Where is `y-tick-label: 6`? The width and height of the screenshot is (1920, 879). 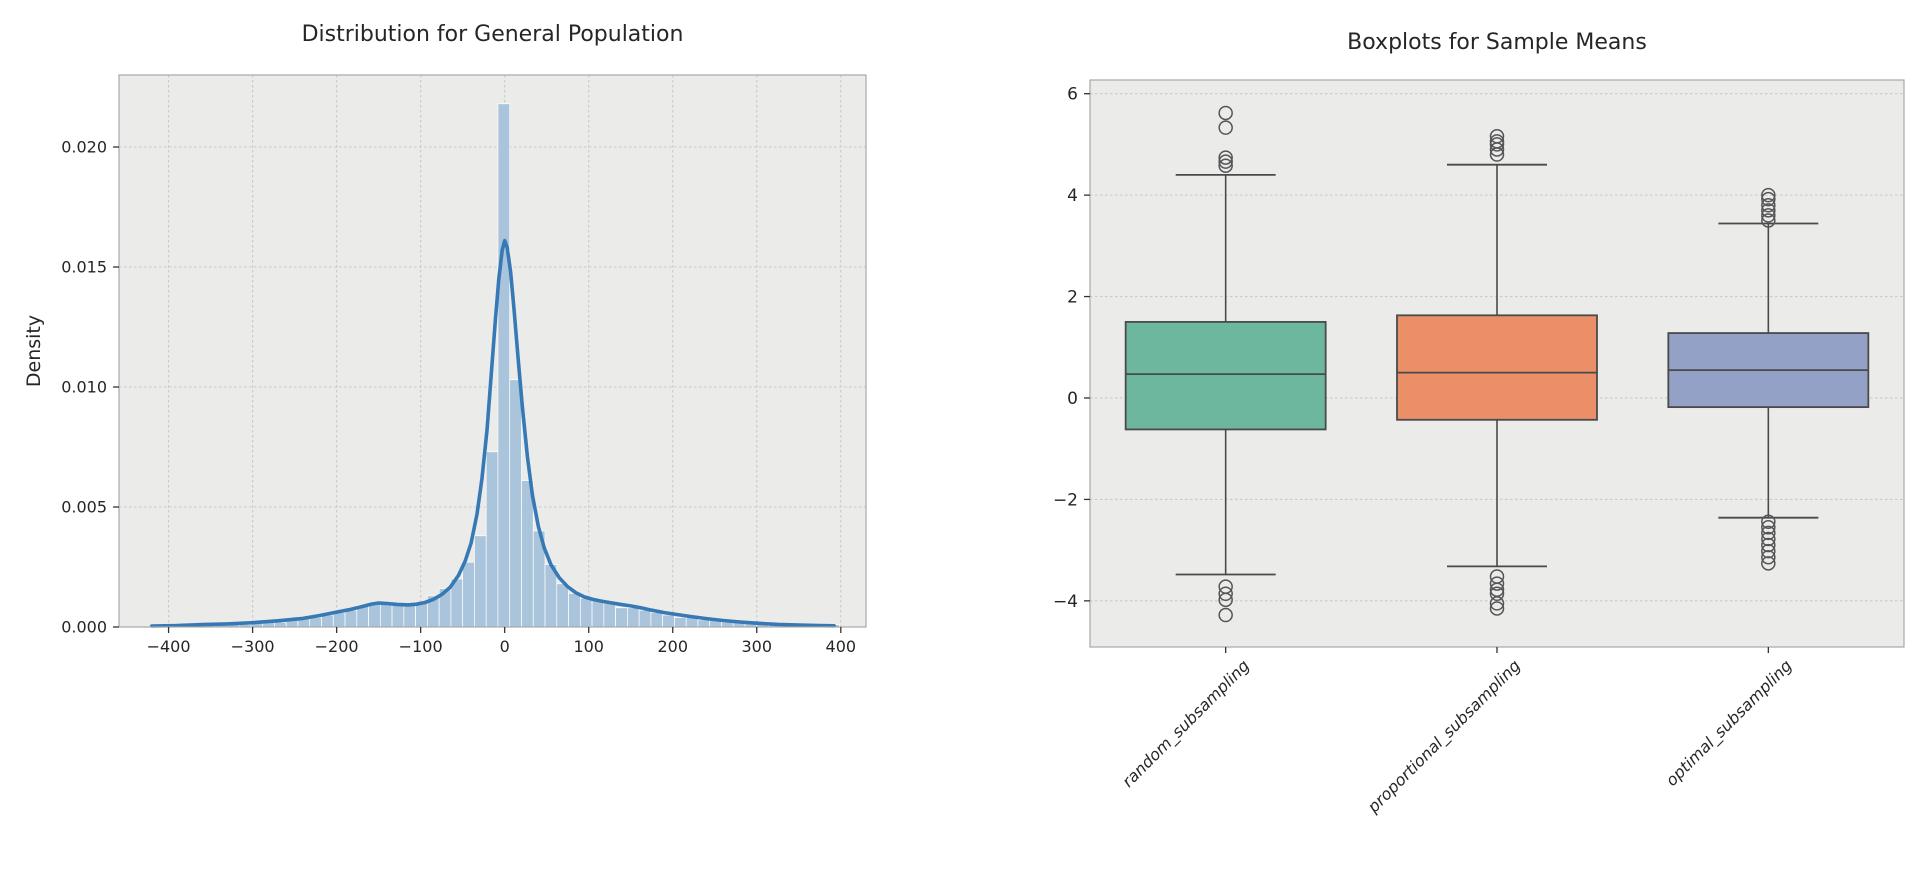 y-tick-label: 6 is located at coordinates (1072, 95).